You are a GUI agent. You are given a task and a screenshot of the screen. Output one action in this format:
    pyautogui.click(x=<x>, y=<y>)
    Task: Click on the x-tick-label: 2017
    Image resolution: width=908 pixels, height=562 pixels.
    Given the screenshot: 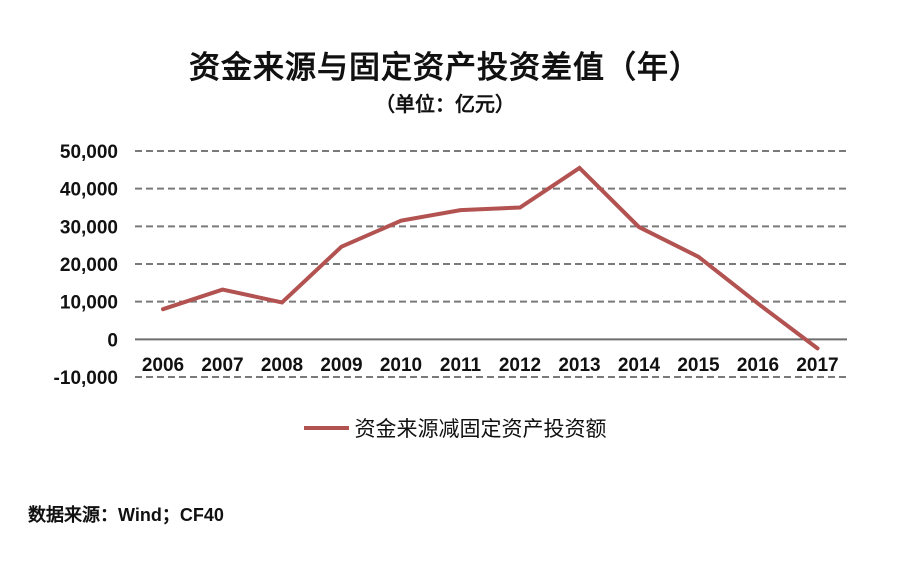 What is the action you would take?
    pyautogui.click(x=817, y=365)
    